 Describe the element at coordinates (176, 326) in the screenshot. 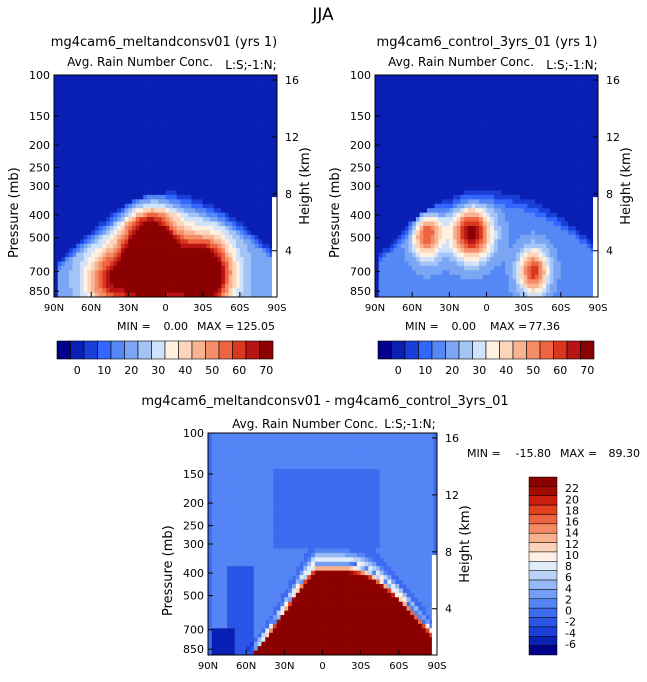

I see `panel-1-min-value: 0.00` at that location.